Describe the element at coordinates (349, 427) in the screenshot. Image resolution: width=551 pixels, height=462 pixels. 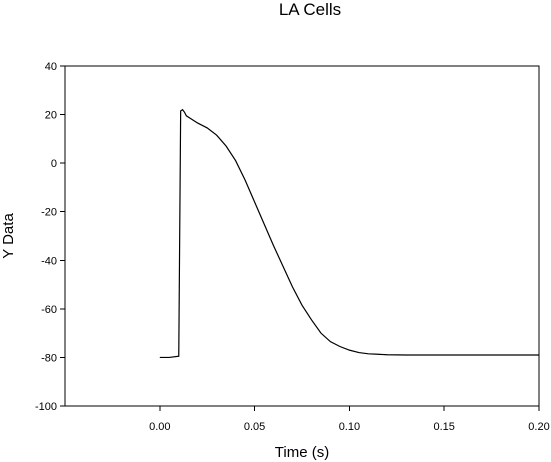
I see `x-tick-label: 0.10` at that location.